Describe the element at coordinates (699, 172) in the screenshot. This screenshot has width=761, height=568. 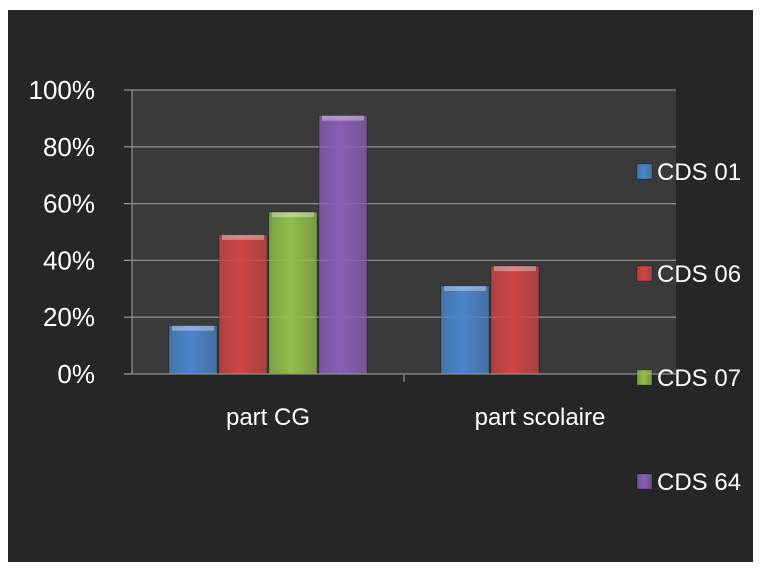
I see `legend-label: CDS 01` at that location.